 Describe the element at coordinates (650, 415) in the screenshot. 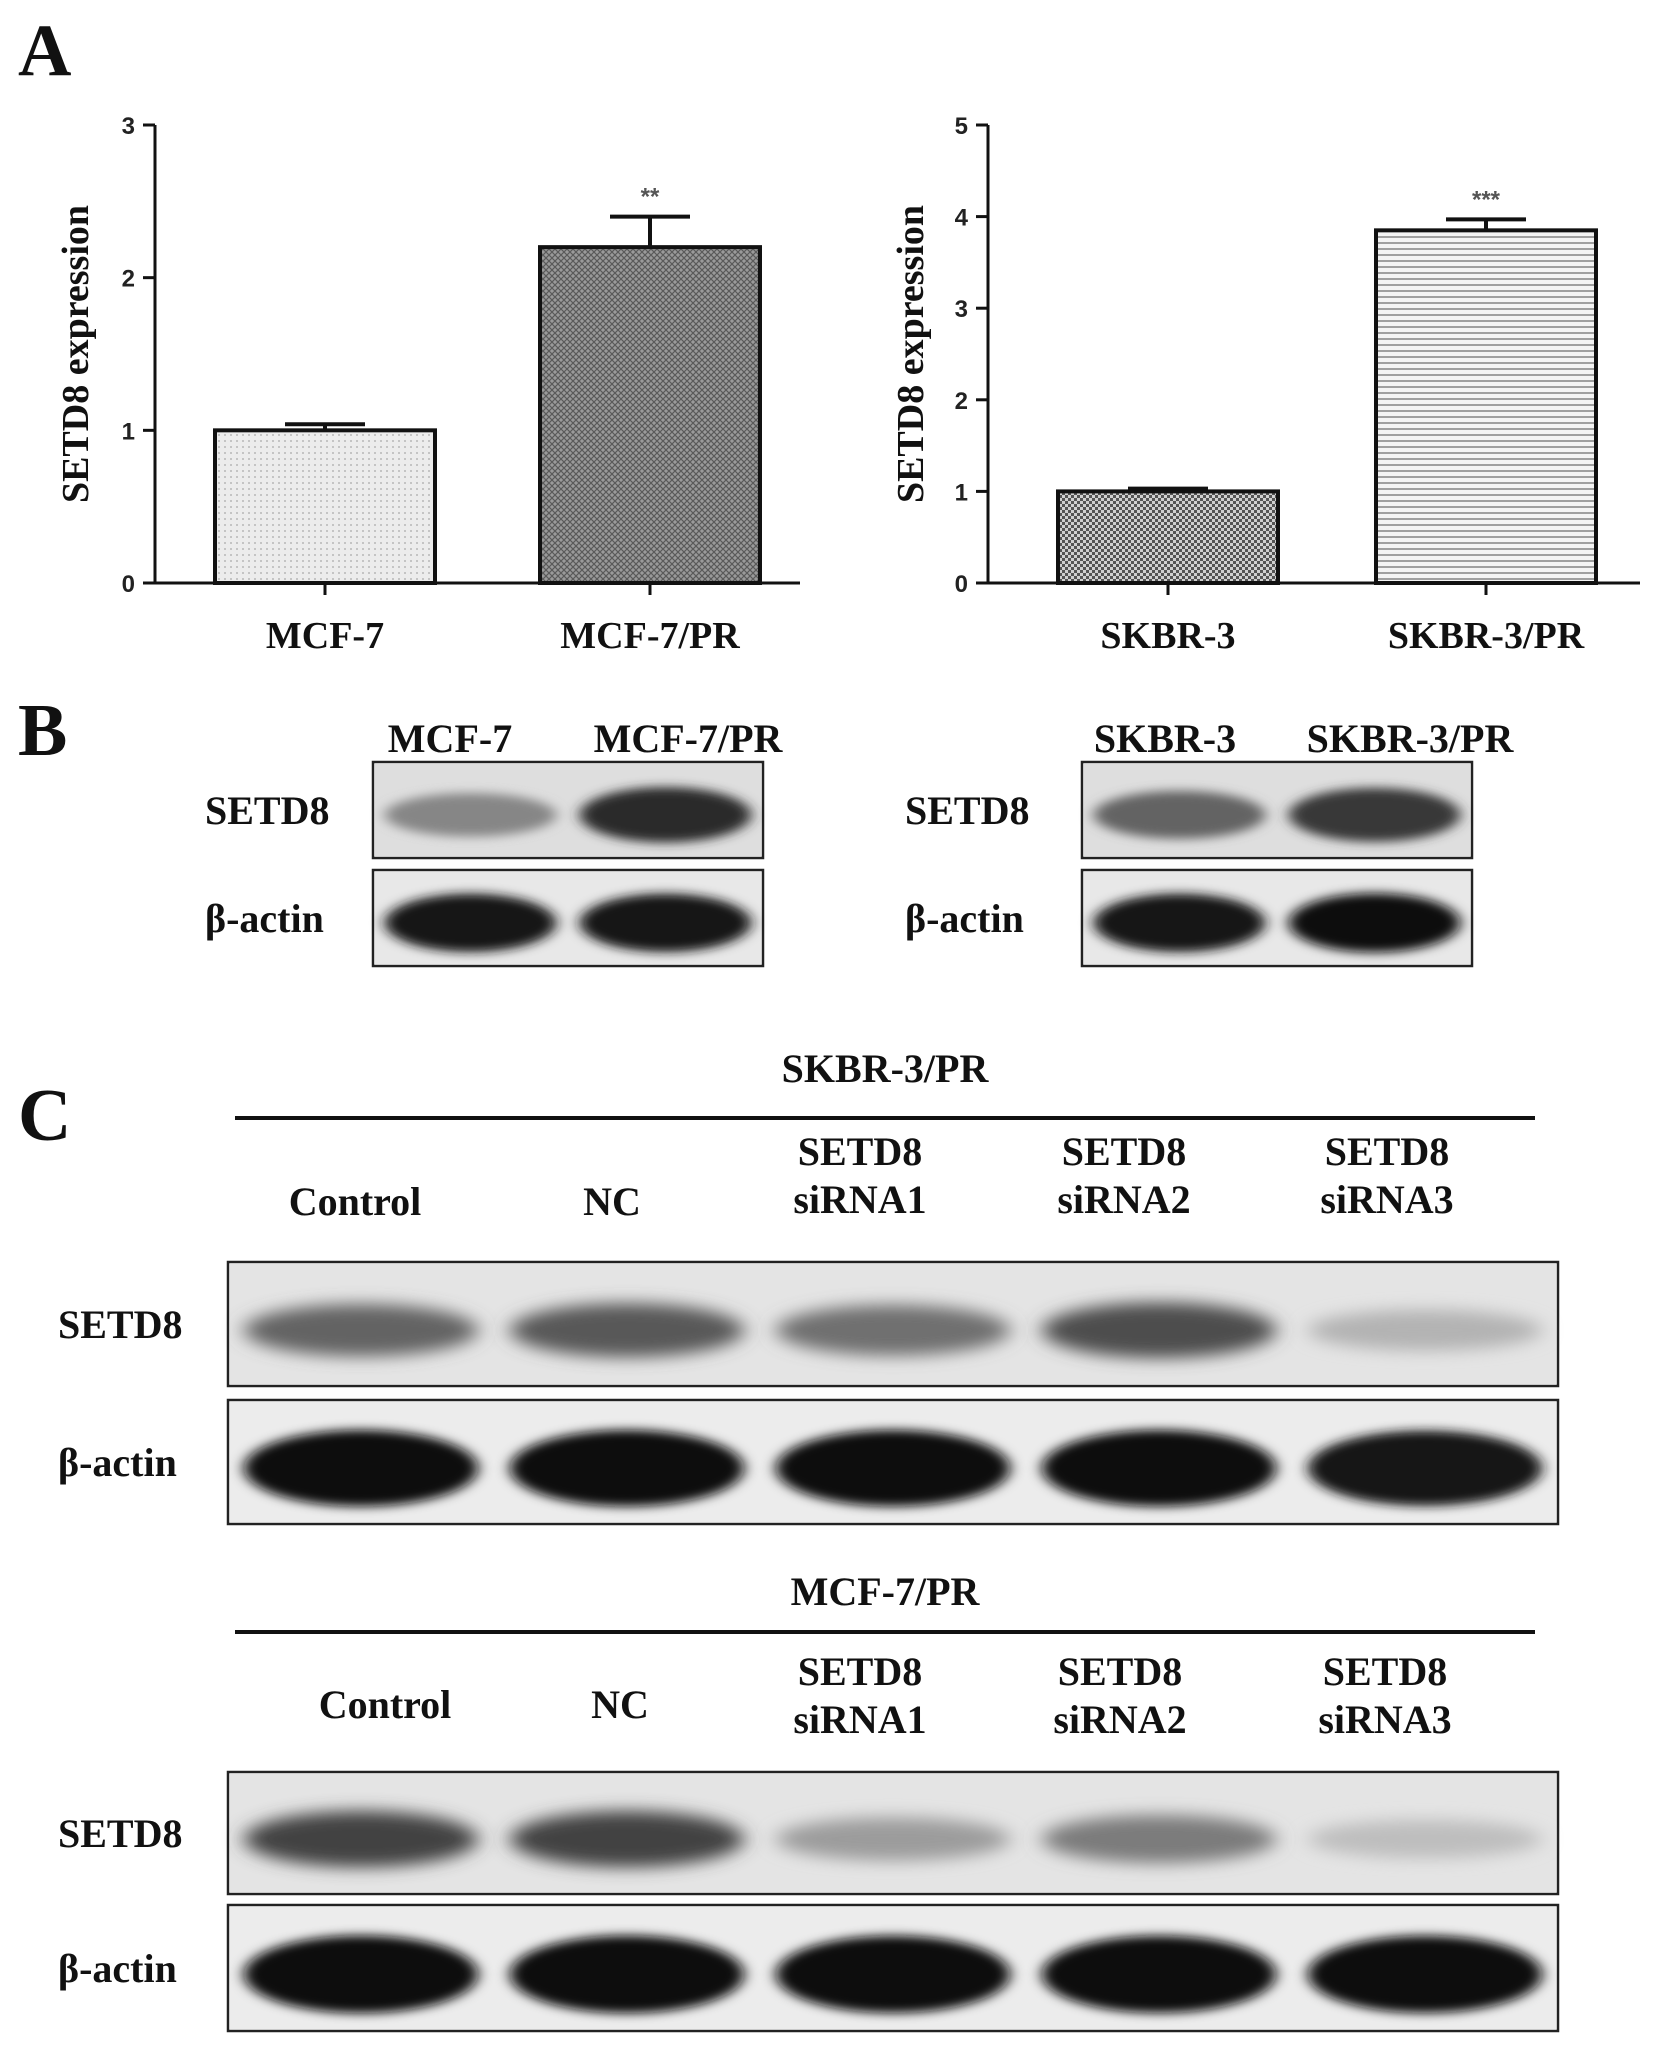

I see `bar-mcf-7-pr` at that location.